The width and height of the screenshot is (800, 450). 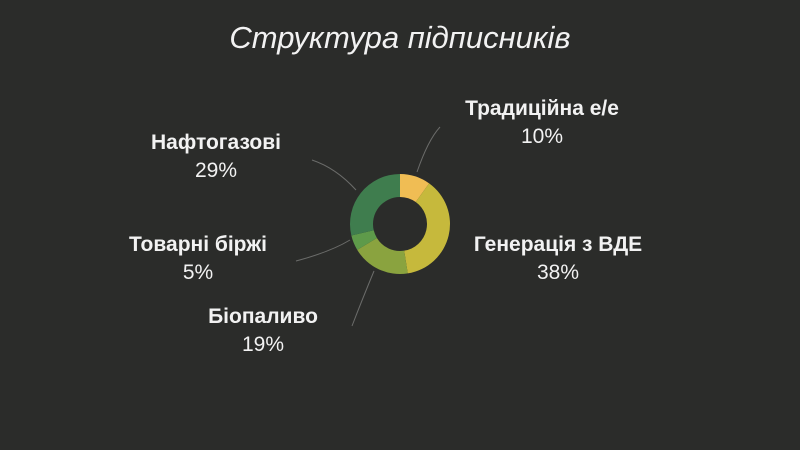 I want to click on leader-line-exchanges, so click(x=323, y=250).